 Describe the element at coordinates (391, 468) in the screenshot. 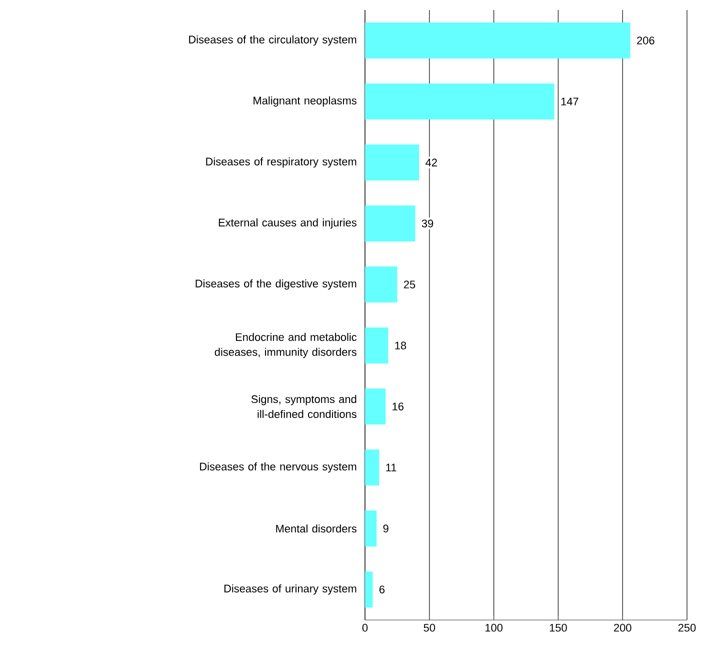

I see `data-label: 11` at that location.